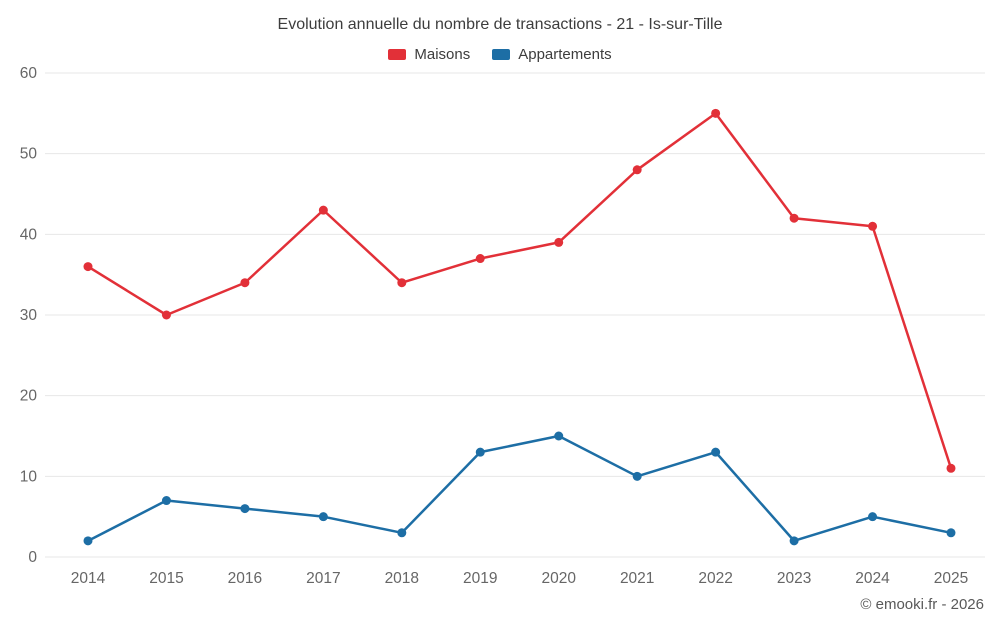  I want to click on legend-item-maisons: Maisons, so click(429, 54).